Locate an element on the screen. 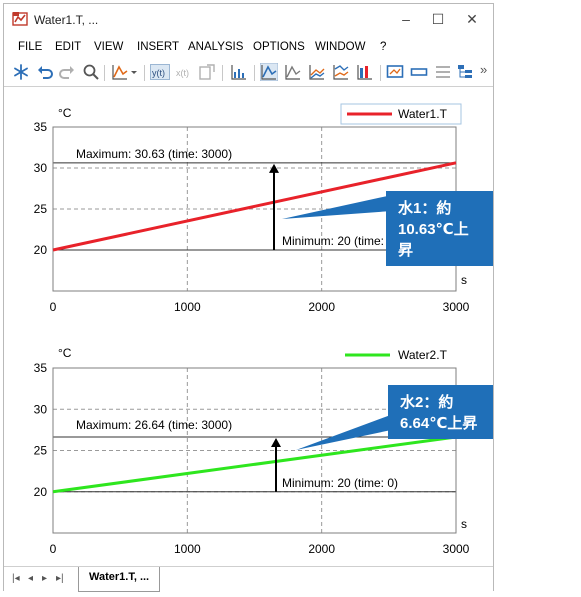 This screenshot has width=581, height=597. chevron-down-icon is located at coordinates (134, 72).